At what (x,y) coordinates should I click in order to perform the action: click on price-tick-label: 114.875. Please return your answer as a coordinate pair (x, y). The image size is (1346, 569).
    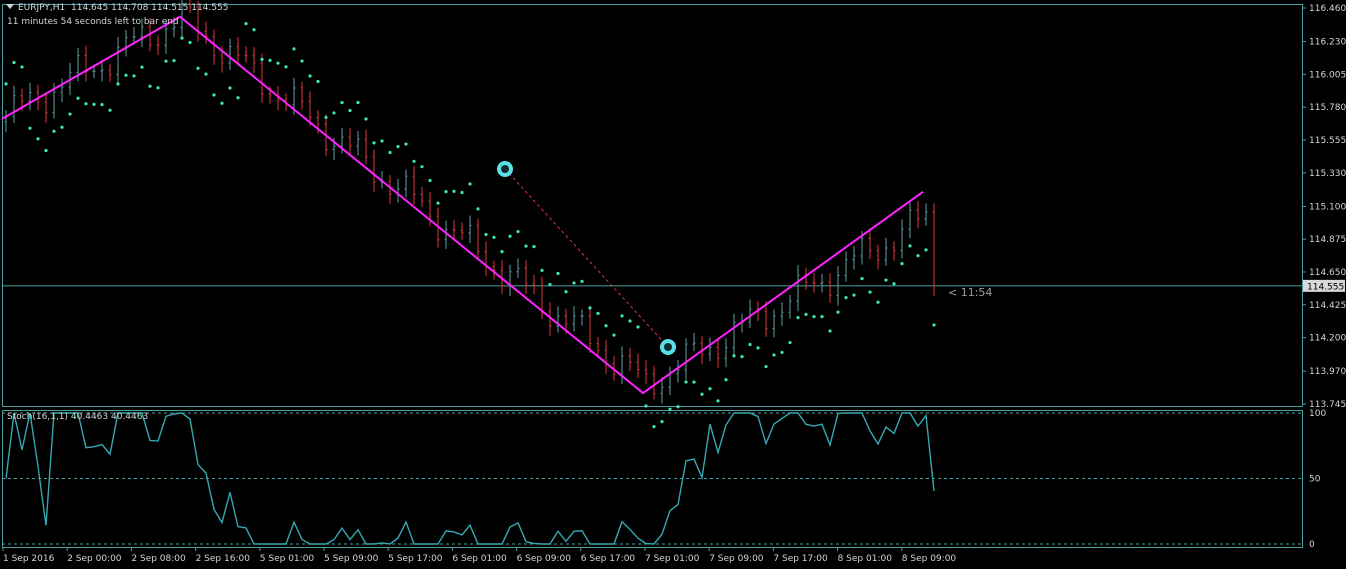
    Looking at the image, I should click on (1327, 240).